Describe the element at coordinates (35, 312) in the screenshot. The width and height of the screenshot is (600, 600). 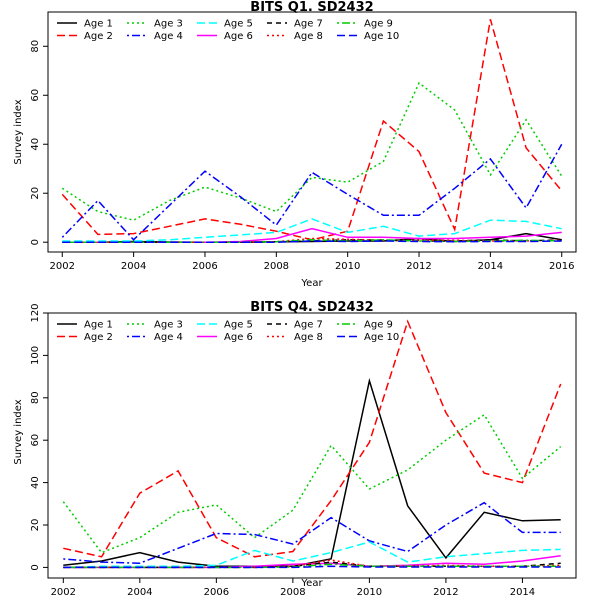
I see `y-tick-label: 120` at that location.